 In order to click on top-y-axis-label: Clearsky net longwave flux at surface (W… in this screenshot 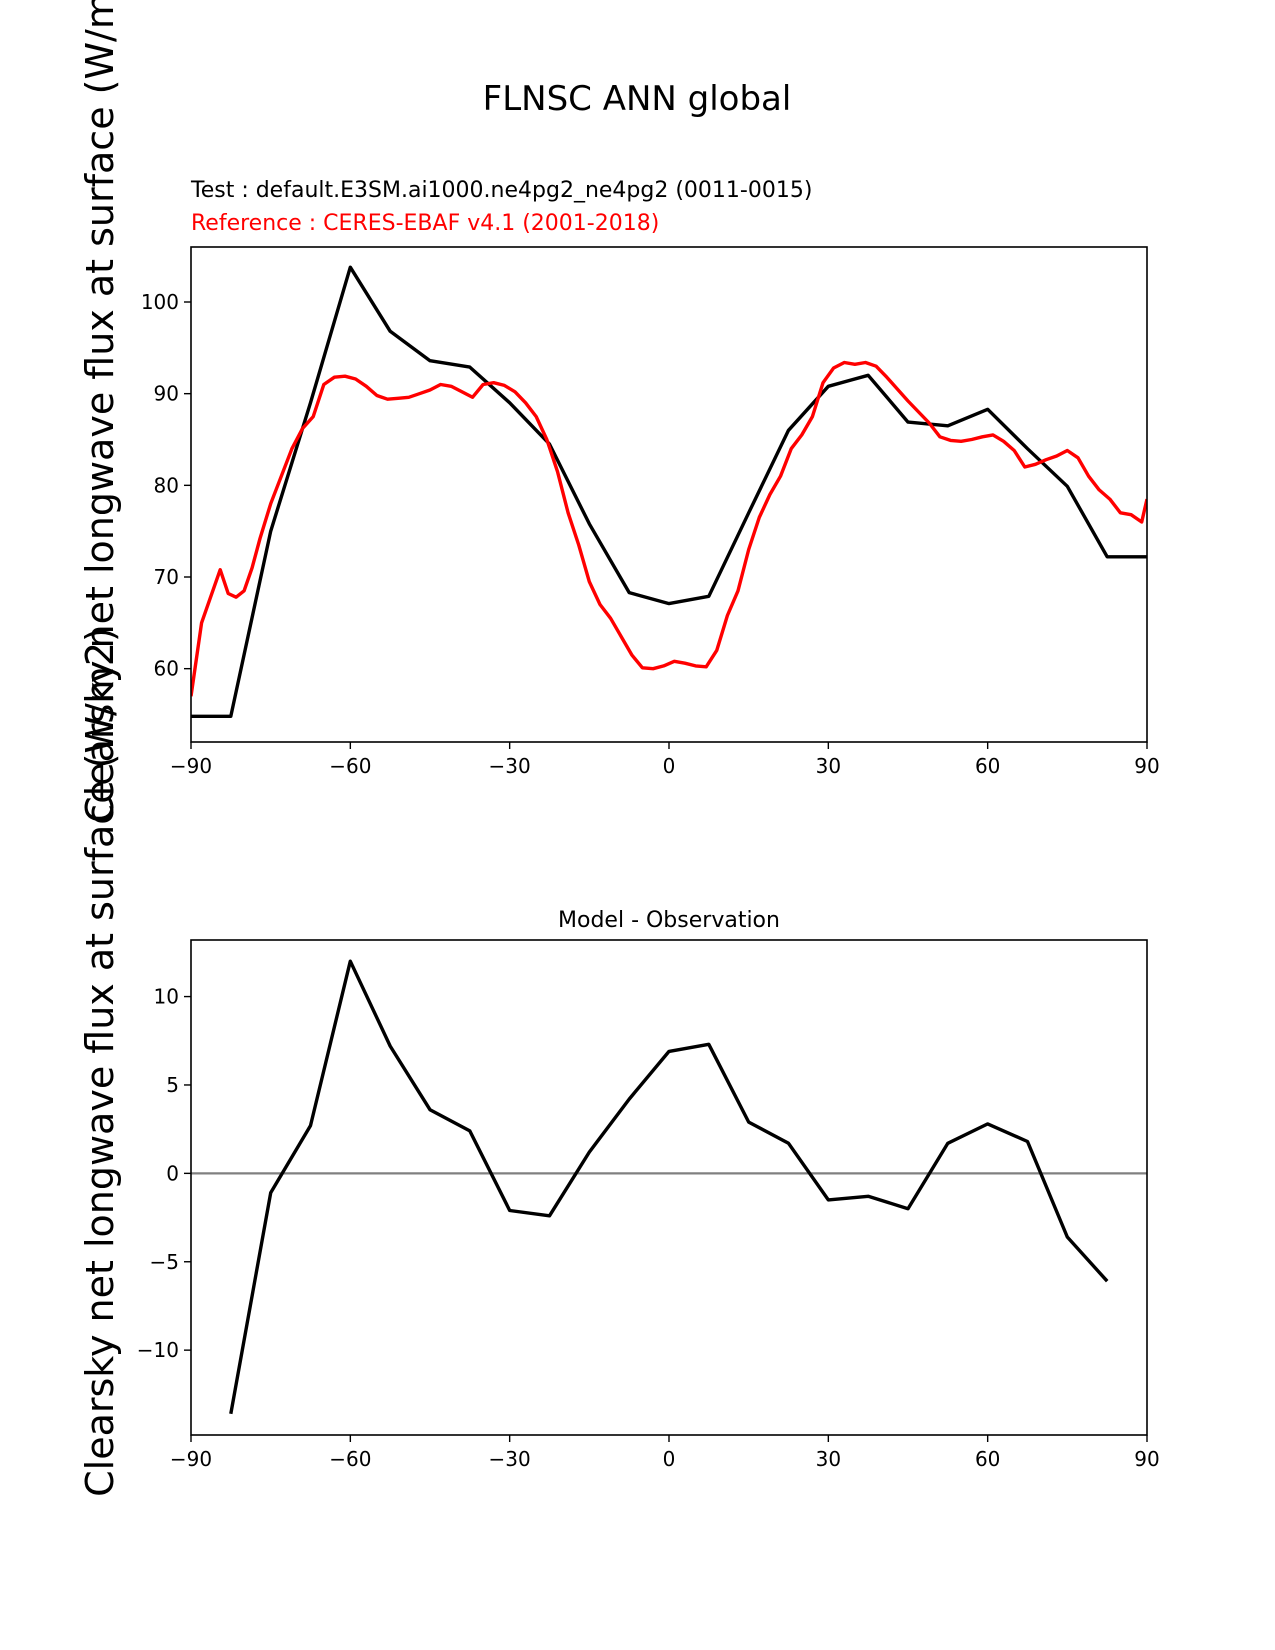, I will do `click(100, 411)`.